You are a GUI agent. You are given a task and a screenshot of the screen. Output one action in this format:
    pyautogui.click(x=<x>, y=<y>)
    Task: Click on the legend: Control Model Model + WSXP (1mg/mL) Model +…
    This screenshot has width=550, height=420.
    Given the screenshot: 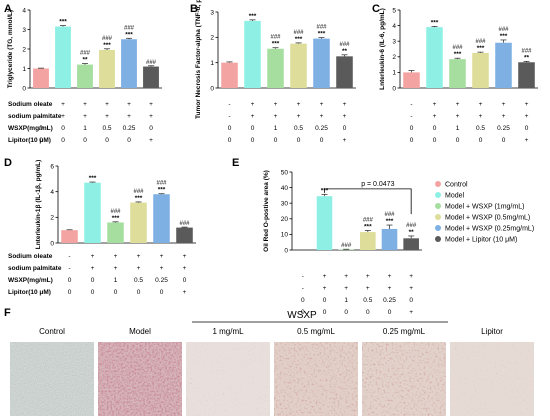 What is the action you would take?
    pyautogui.click(x=484, y=212)
    